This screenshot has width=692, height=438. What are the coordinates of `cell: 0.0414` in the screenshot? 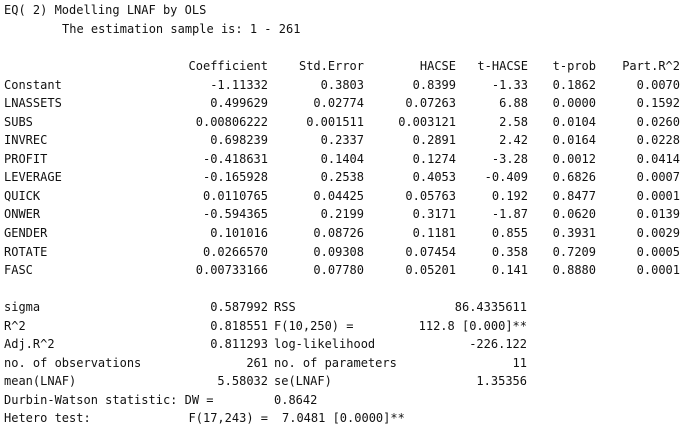 It's located at (658, 158).